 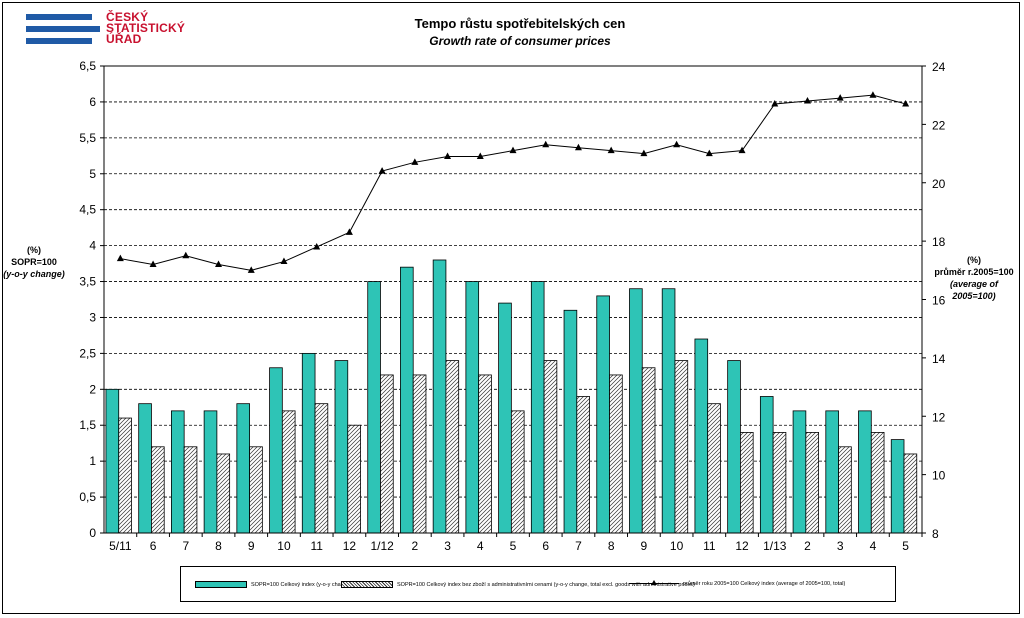 What do you see at coordinates (221, 584) in the screenshot?
I see `legend-swatch-total` at bounding box center [221, 584].